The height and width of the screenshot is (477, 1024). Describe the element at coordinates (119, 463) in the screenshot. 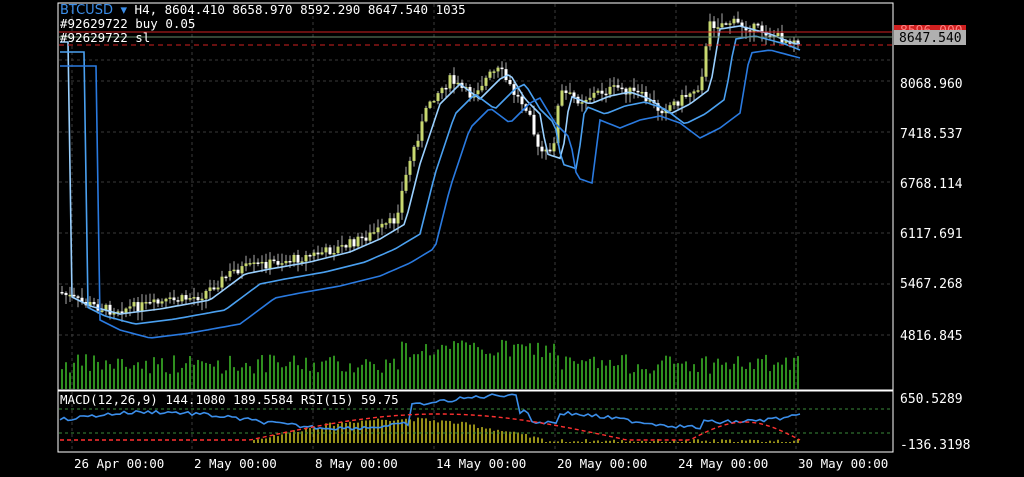

I see `time-label: 26 Apr 00:00` at that location.